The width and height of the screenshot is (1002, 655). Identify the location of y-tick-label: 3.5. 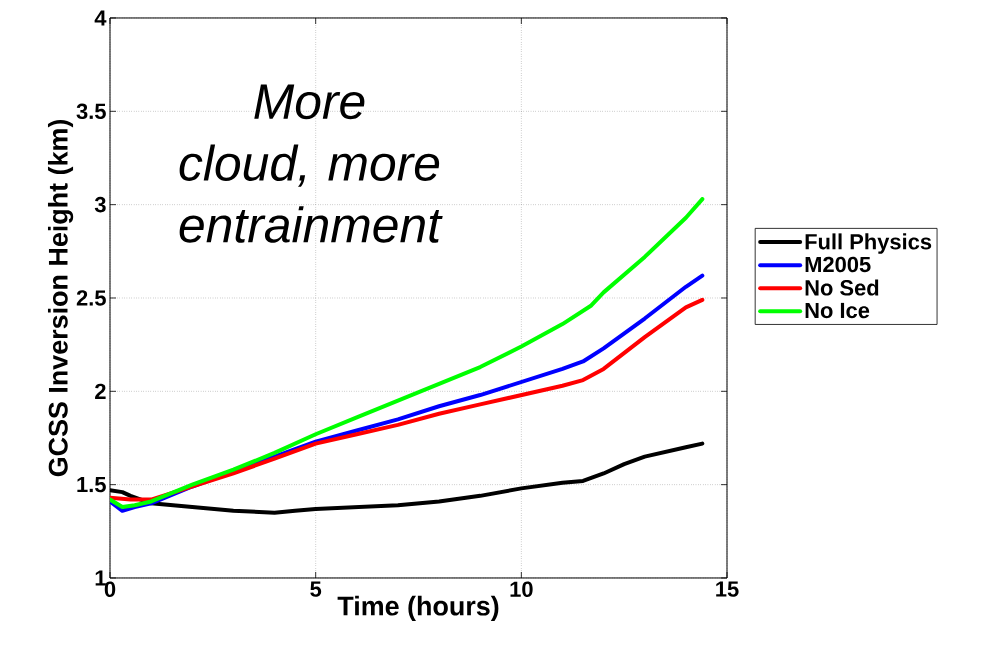
(91, 111).